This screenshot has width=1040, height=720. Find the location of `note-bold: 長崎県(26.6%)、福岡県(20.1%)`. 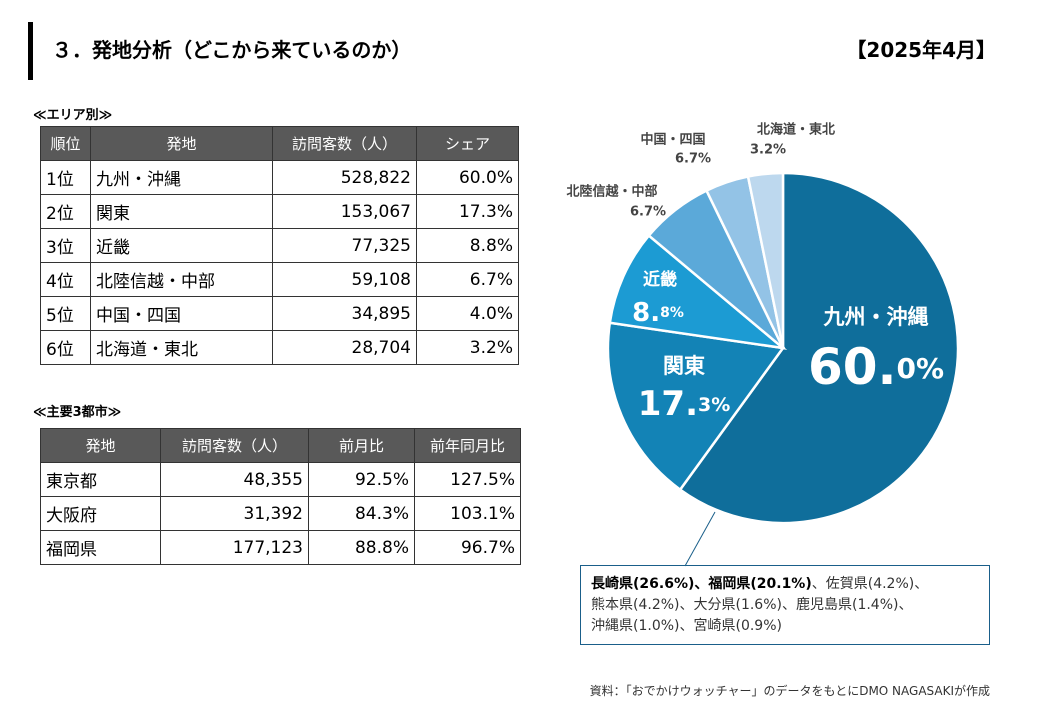

note-bold: 長崎県(26.6%)、福岡県(20.1%) is located at coordinates (701, 584).